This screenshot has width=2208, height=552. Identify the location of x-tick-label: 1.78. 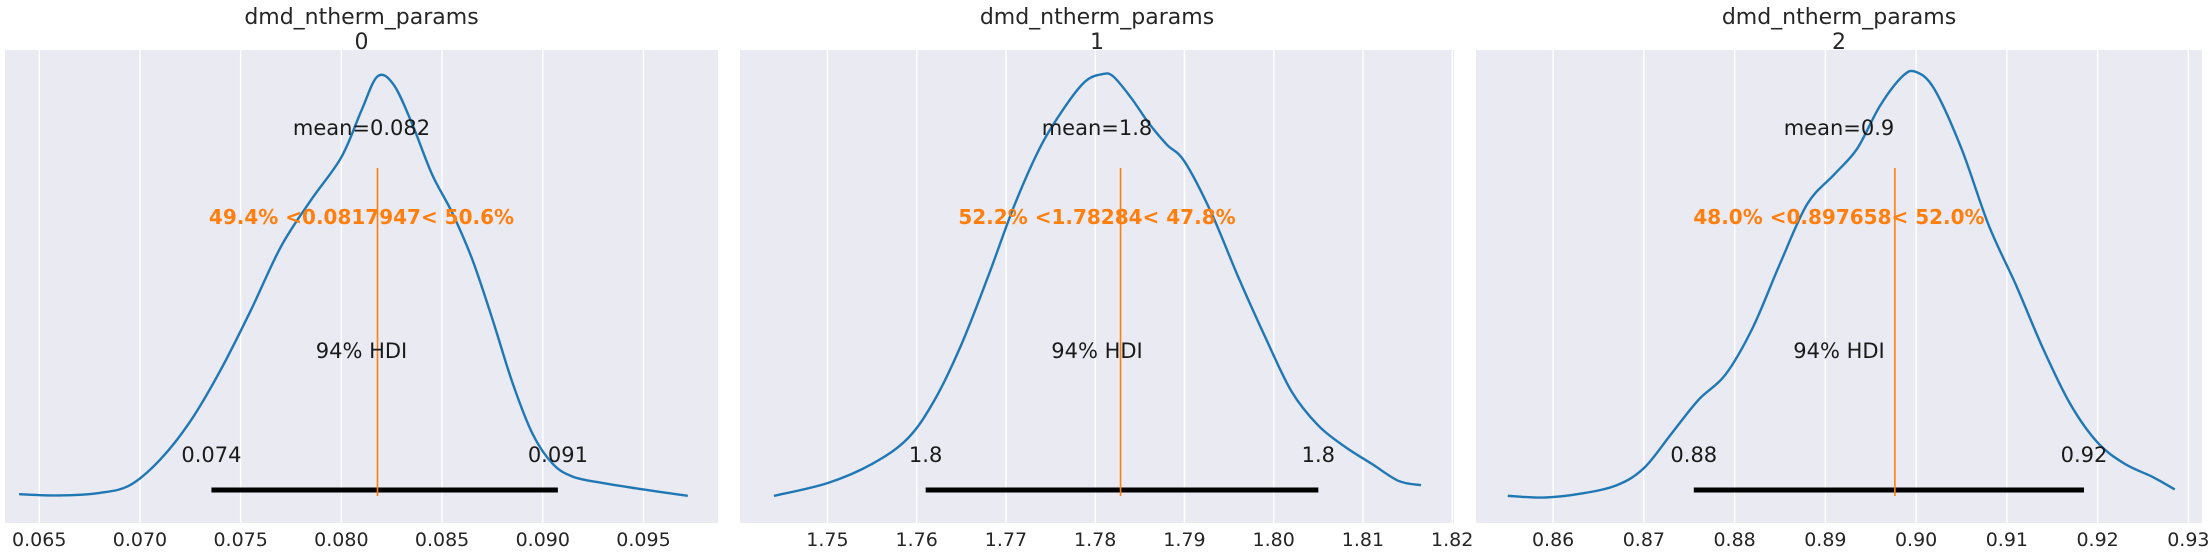
(1095, 540).